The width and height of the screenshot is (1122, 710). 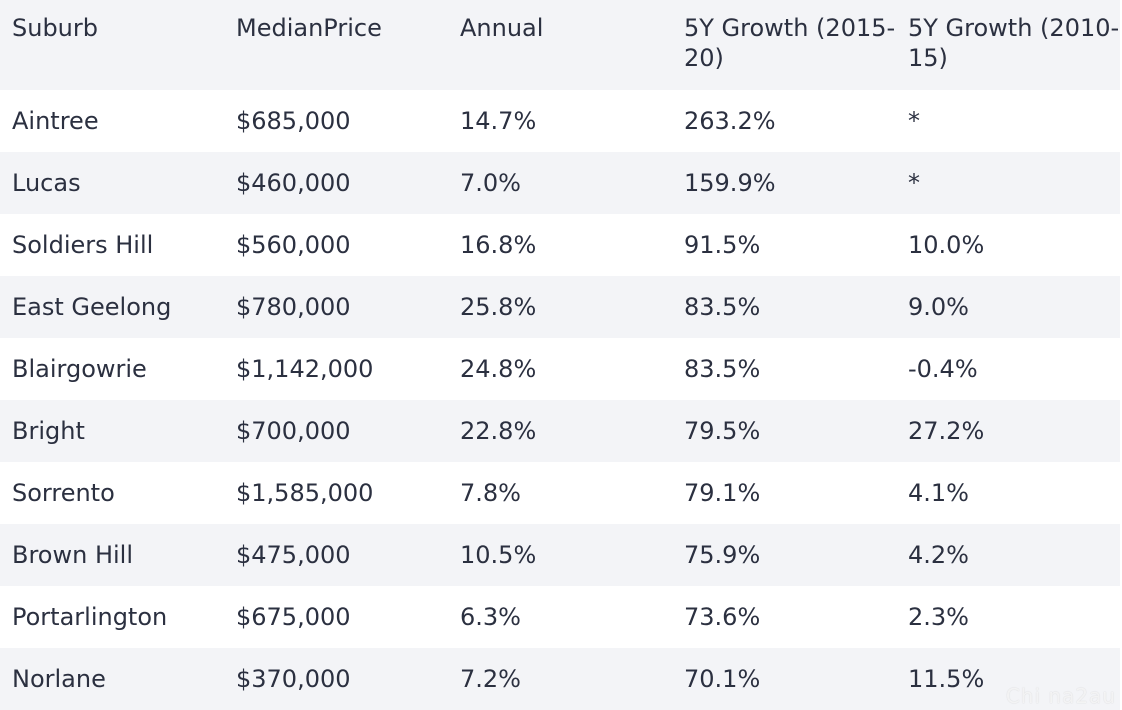 What do you see at coordinates (502, 28) in the screenshot?
I see `header-annual: Annual` at bounding box center [502, 28].